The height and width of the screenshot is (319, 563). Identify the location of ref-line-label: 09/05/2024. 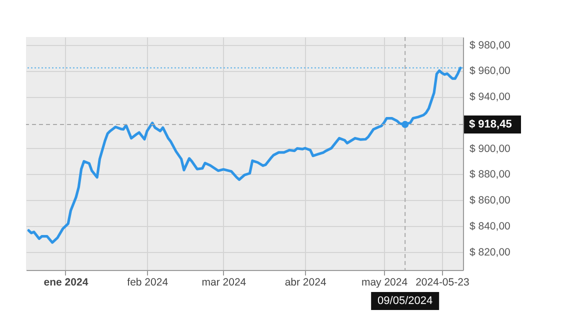
(405, 301).